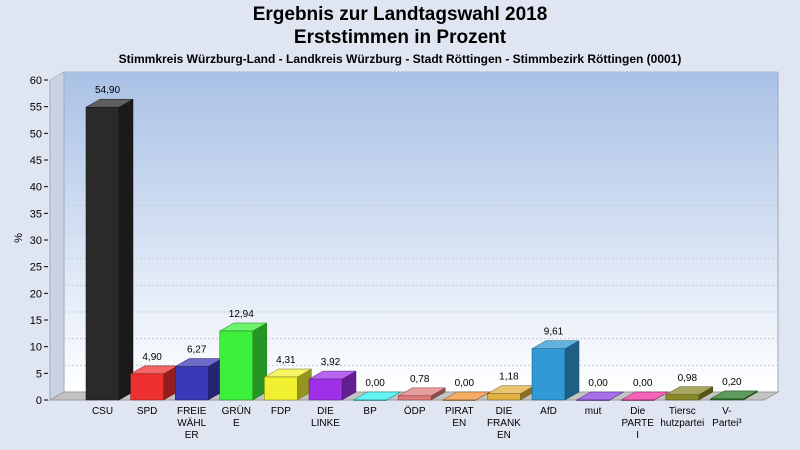 This screenshot has width=800, height=450. I want to click on y-tick-label: 0, so click(39, 401).